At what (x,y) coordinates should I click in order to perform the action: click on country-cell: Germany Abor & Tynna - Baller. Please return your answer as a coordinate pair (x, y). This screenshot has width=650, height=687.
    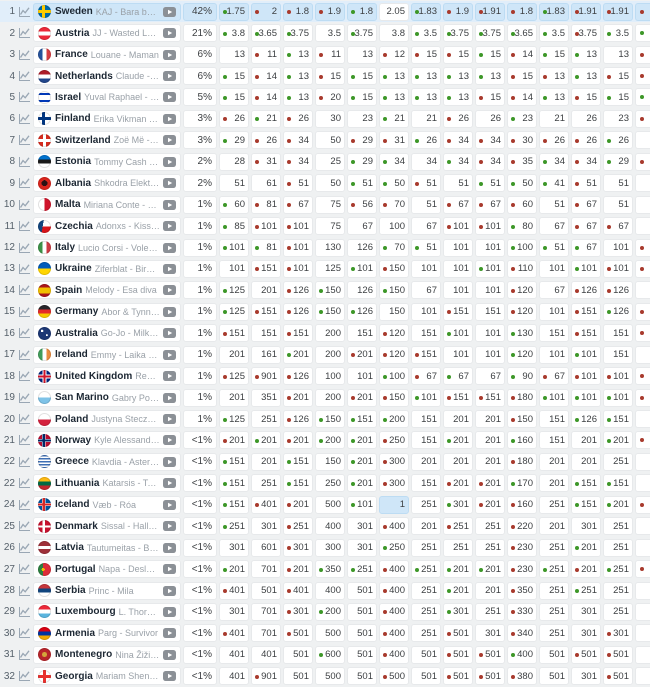
    Looking at the image, I should click on (107, 311).